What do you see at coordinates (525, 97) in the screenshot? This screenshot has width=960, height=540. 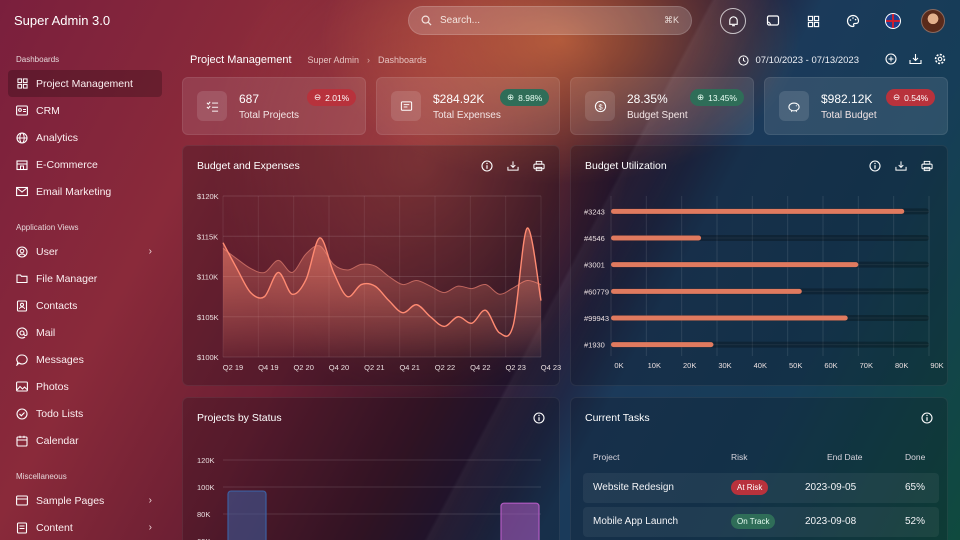 I see `trend-badge: ⊕ 8.98%` at bounding box center [525, 97].